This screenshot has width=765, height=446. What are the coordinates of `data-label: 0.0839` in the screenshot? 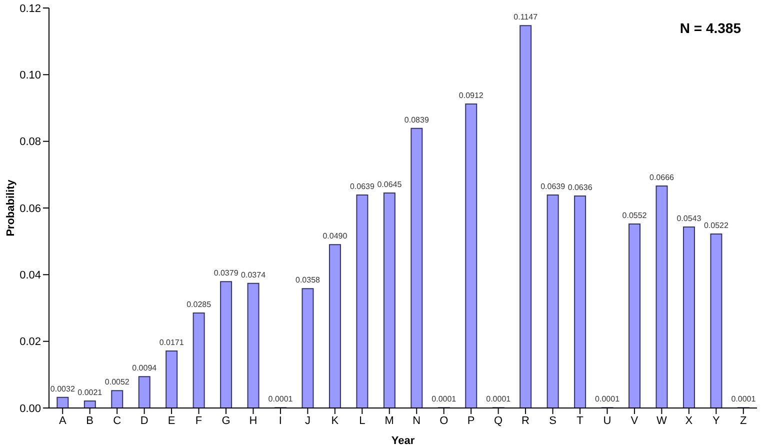 It's located at (417, 119).